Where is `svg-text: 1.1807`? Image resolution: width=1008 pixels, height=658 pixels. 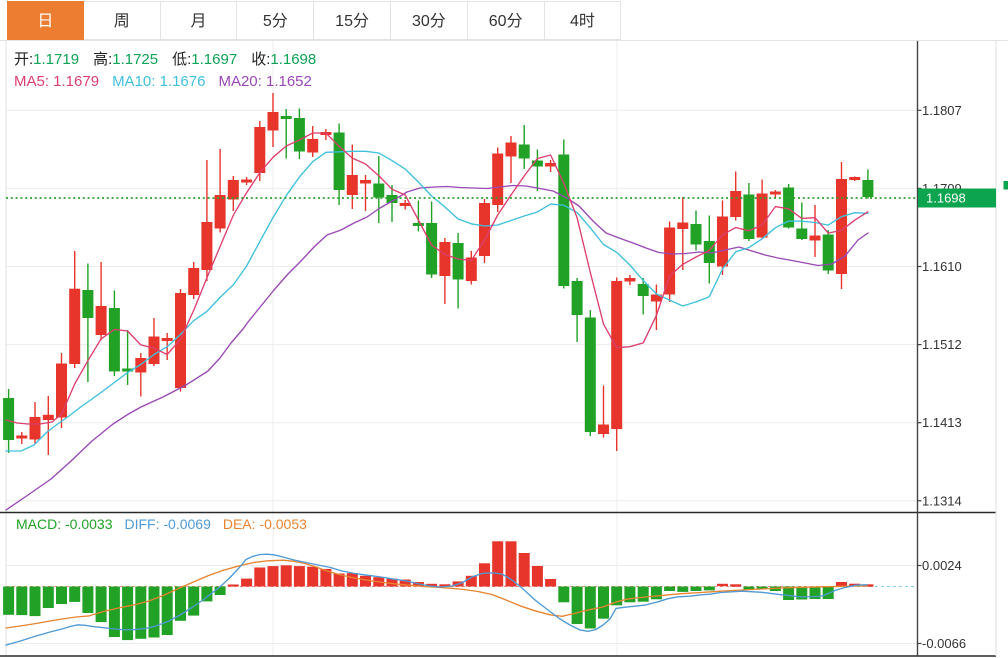 svg-text: 1.1807 is located at coordinates (942, 110).